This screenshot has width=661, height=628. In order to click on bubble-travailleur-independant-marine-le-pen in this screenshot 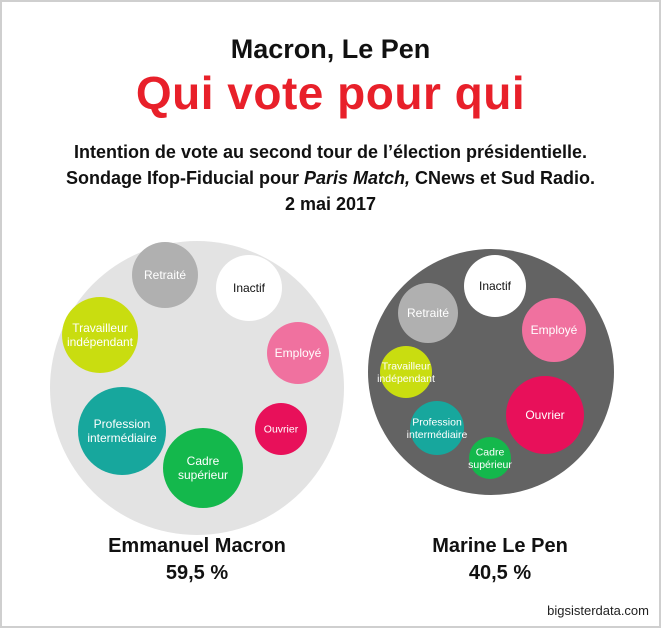, I will do `click(406, 372)`.